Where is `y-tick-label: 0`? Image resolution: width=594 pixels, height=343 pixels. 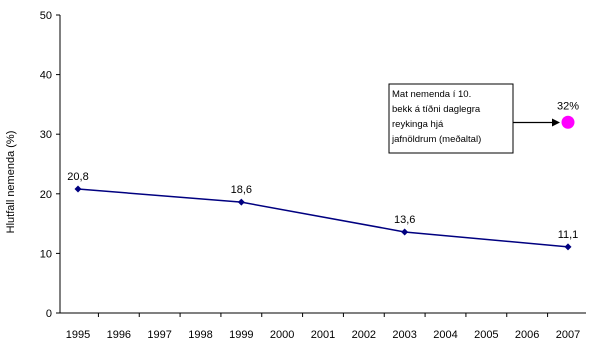
y-tick-label: 0 is located at coordinates (49, 314).